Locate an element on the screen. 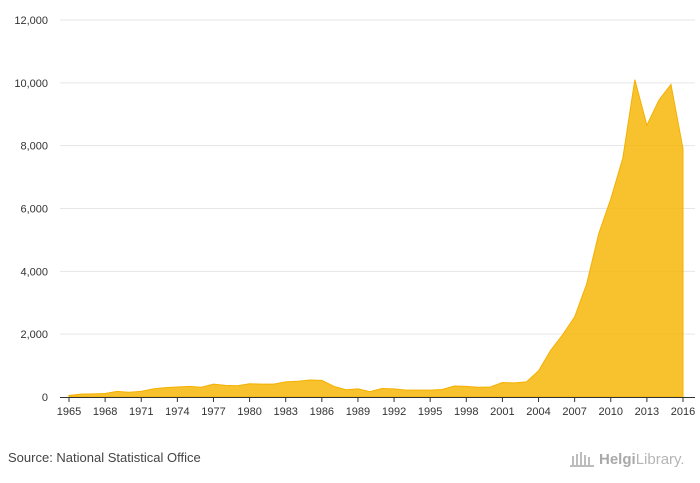 This screenshot has height=483, width=700. source-note: Source: National Statistical Office is located at coordinates (104, 457).